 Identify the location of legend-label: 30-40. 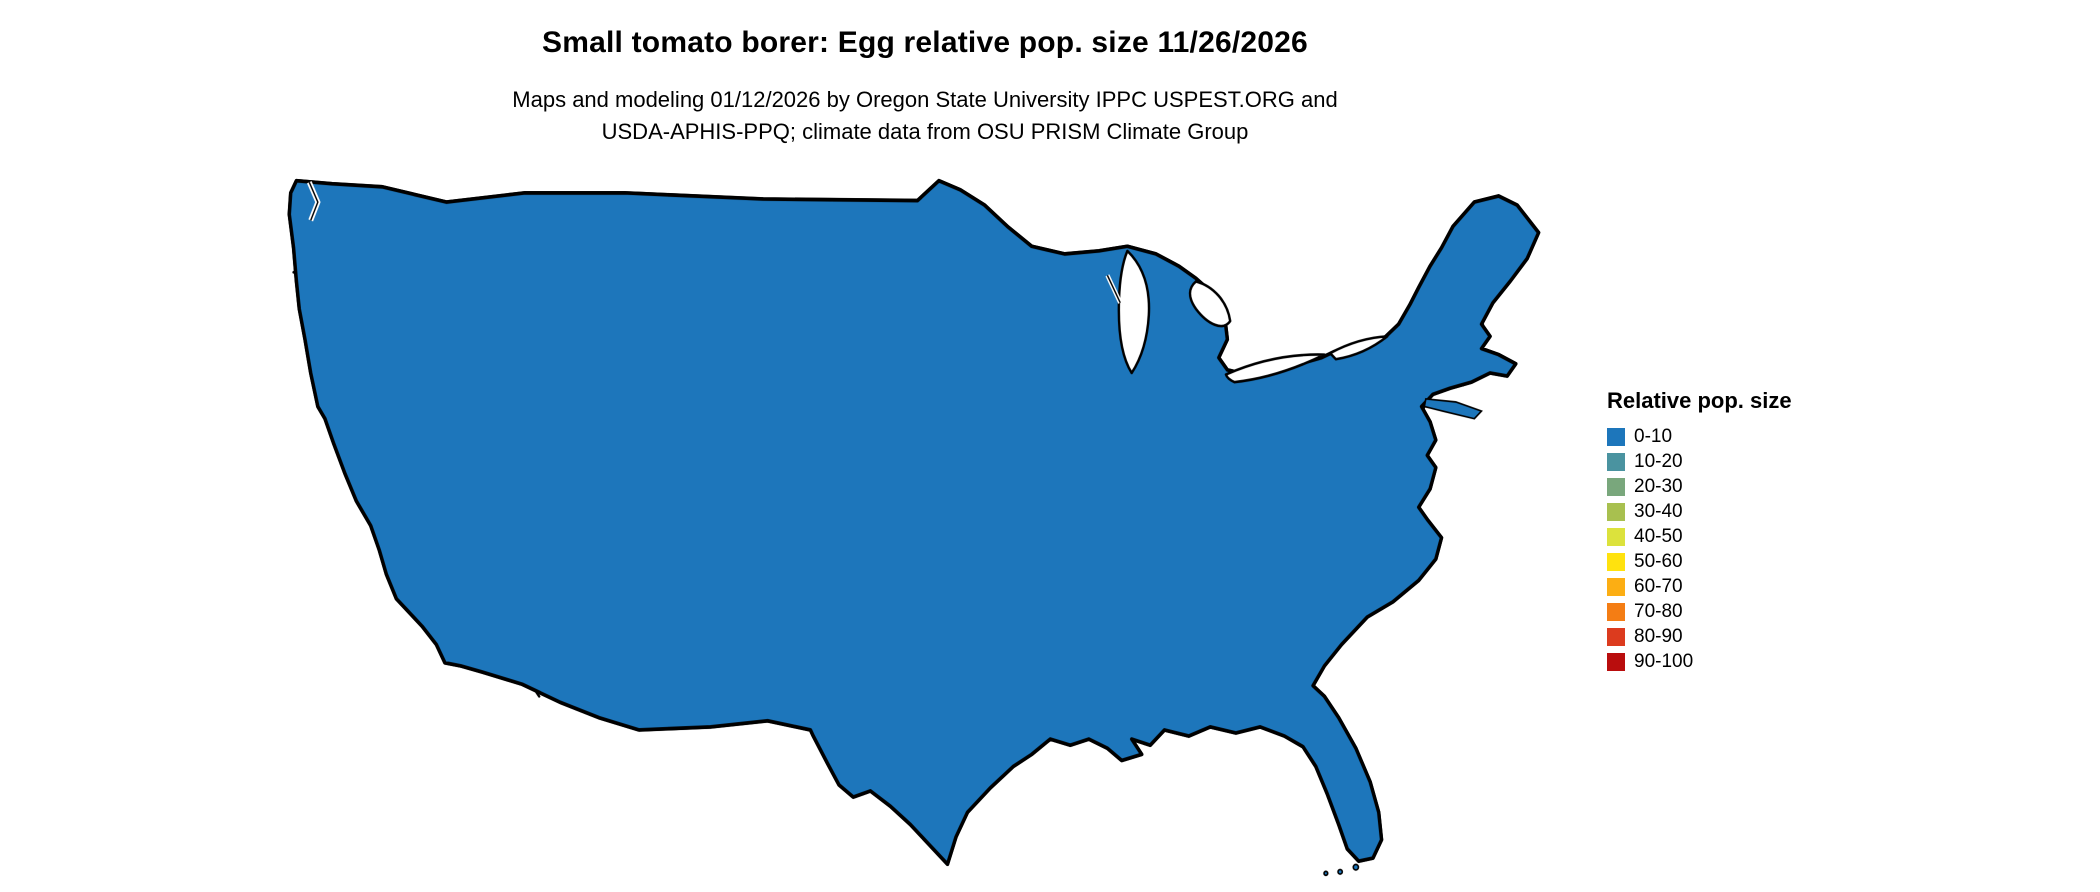
(1658, 511).